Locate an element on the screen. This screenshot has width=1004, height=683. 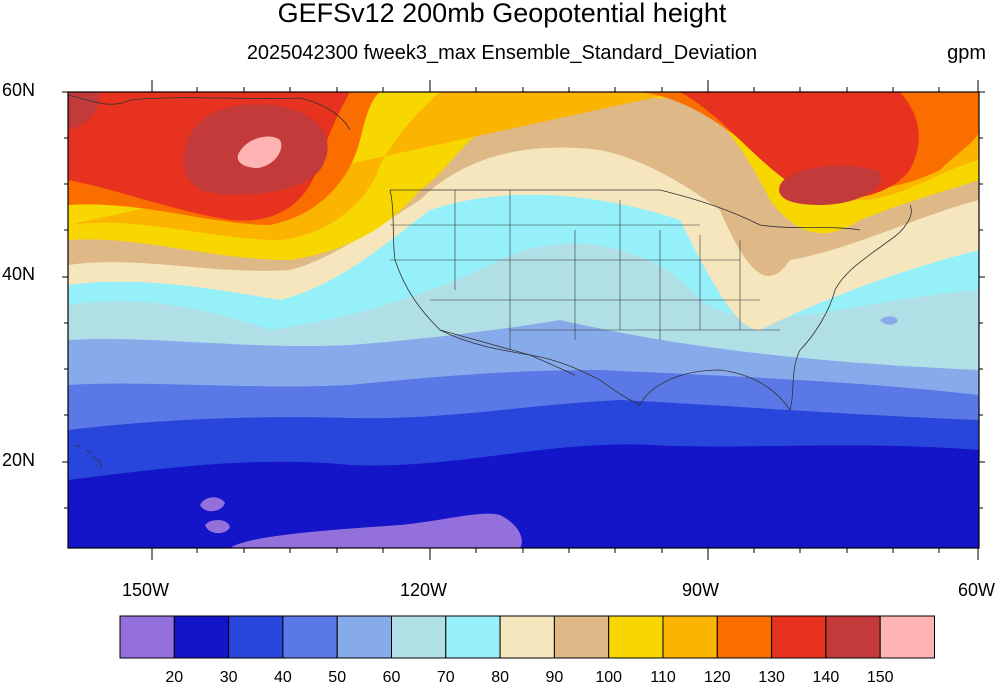
colorbar-label: 110 is located at coordinates (663, 676).